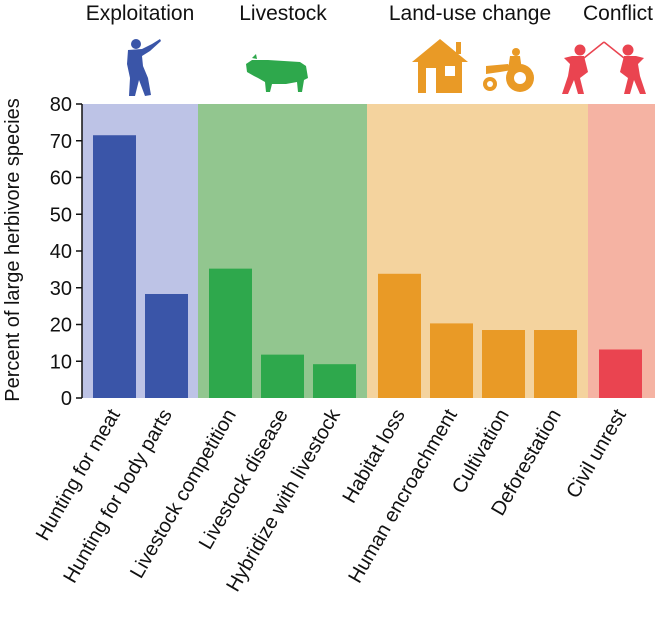 The width and height of the screenshot is (660, 630). Describe the element at coordinates (61, 252) in the screenshot. I see `y-tick-label: 40` at that location.